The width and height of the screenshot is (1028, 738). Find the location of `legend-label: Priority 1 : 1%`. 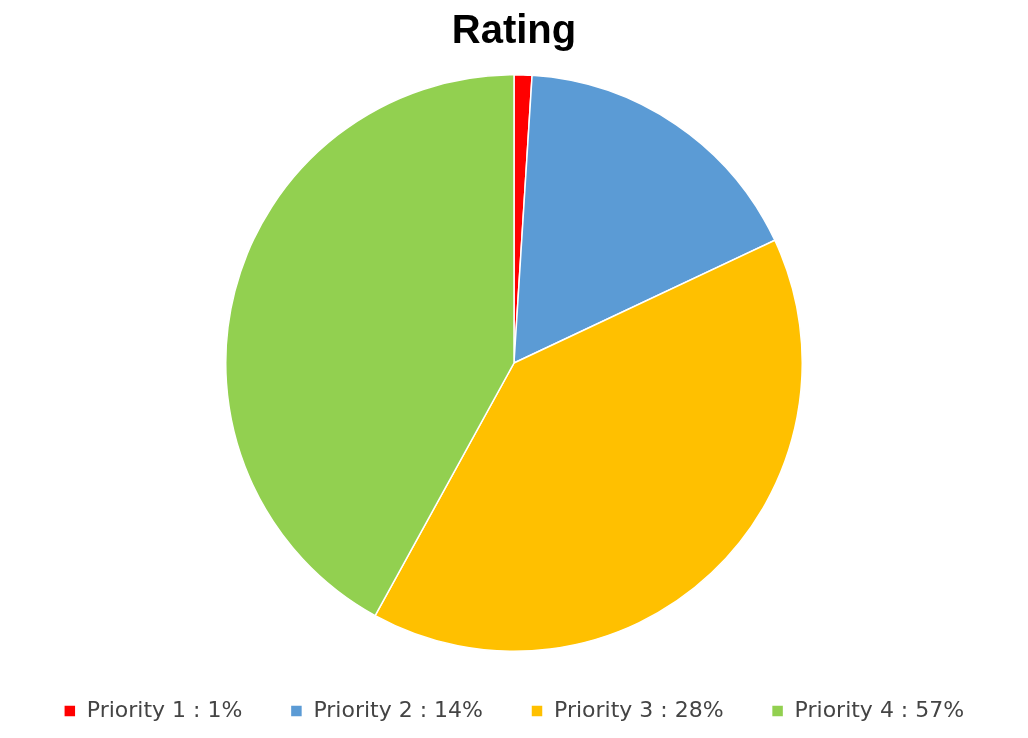

legend-label: Priority 1 : 1% is located at coordinates (164, 709).